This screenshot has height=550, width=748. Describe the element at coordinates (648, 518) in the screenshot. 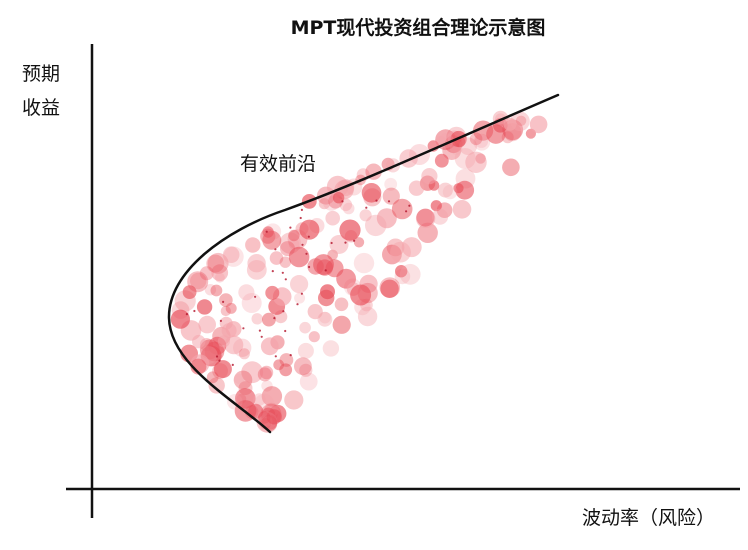

I see `x-axis-label: 波动率（风险）` at that location.